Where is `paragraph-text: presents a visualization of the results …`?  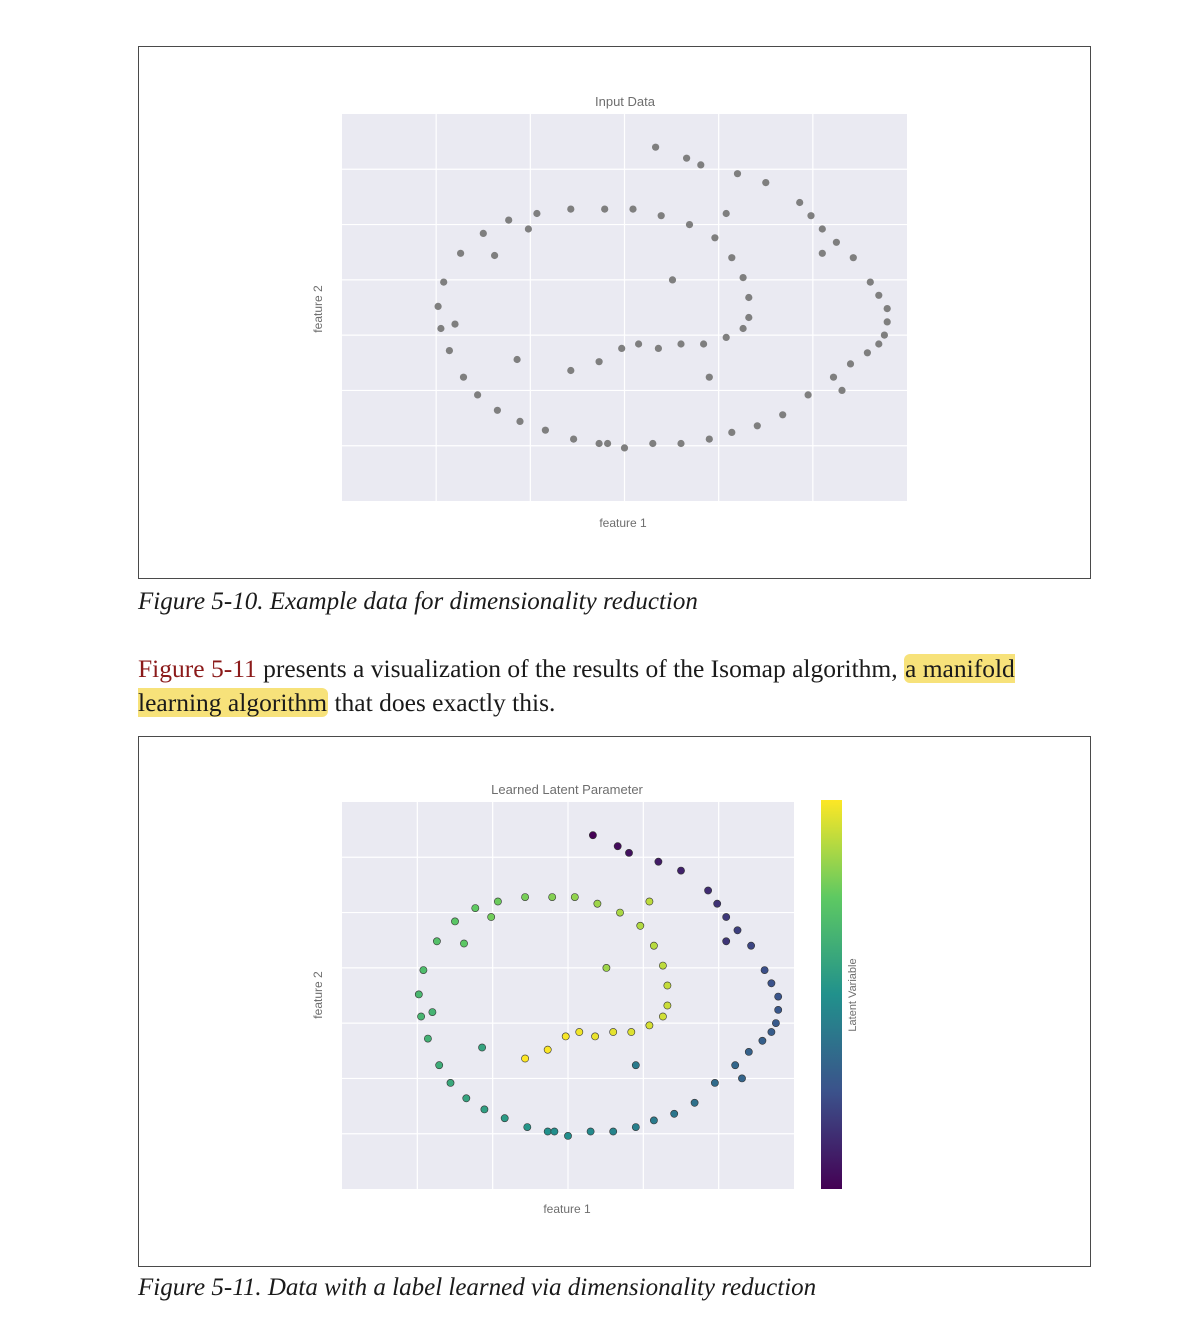
paragraph-text: presents a visualization of the results … is located at coordinates (580, 668).